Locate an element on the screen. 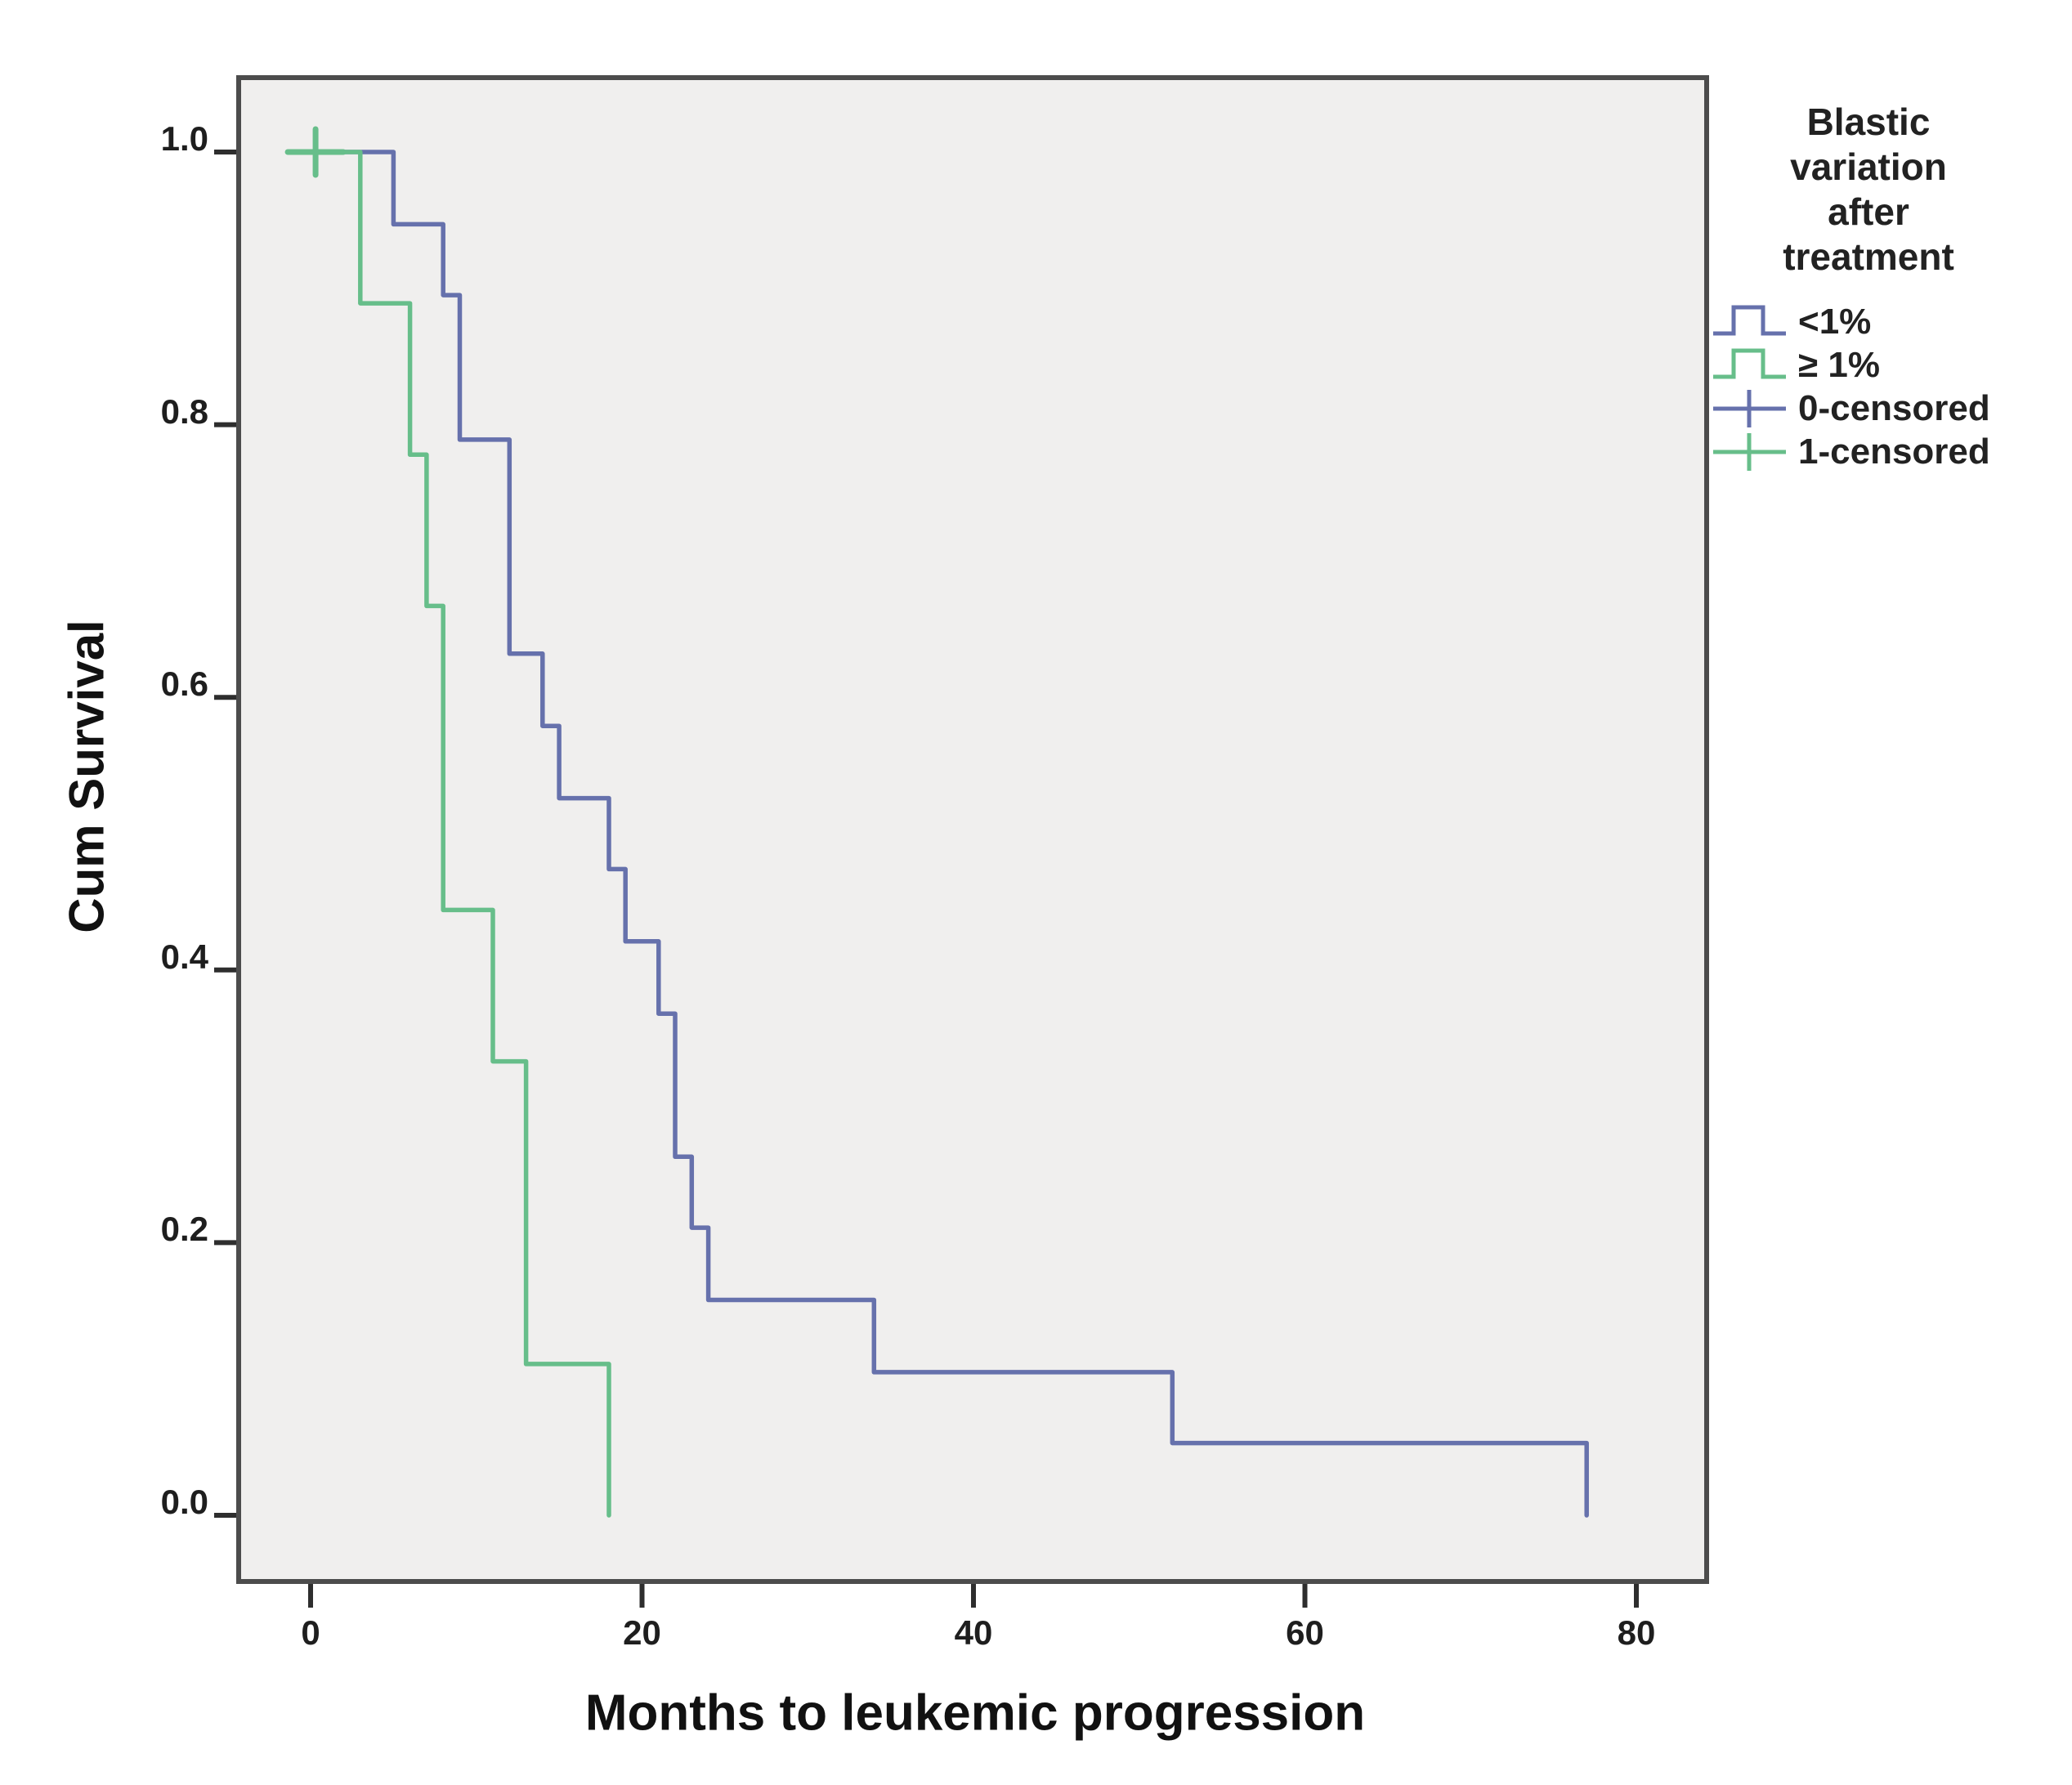  legend-title-line: Blastic is located at coordinates (1868, 122).